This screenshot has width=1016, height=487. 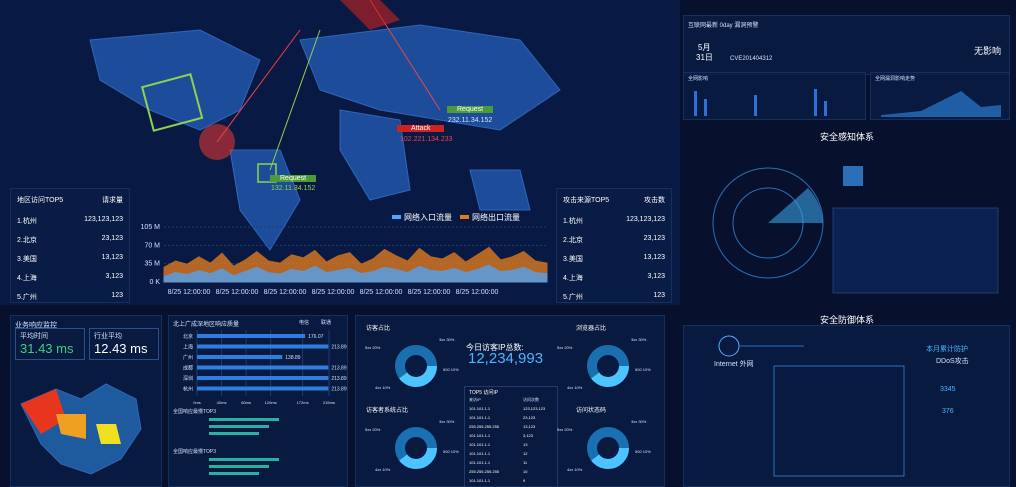 What do you see at coordinates (525, 471) in the screenshot?
I see `table-cell: 10` at bounding box center [525, 471].